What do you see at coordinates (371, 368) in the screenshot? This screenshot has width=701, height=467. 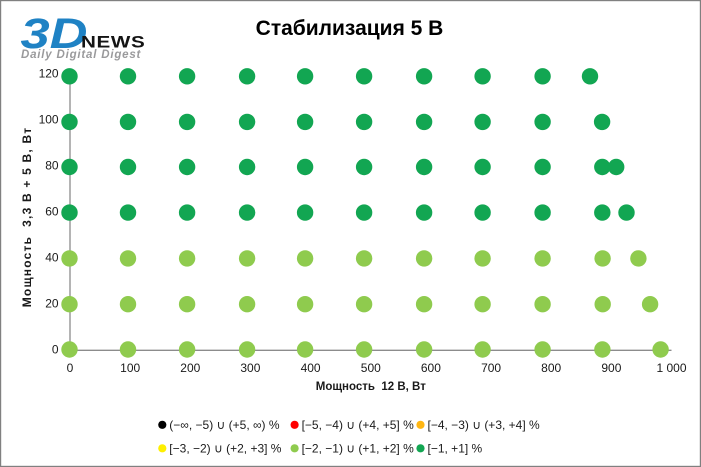 I see `svg-text: 500` at bounding box center [371, 368].